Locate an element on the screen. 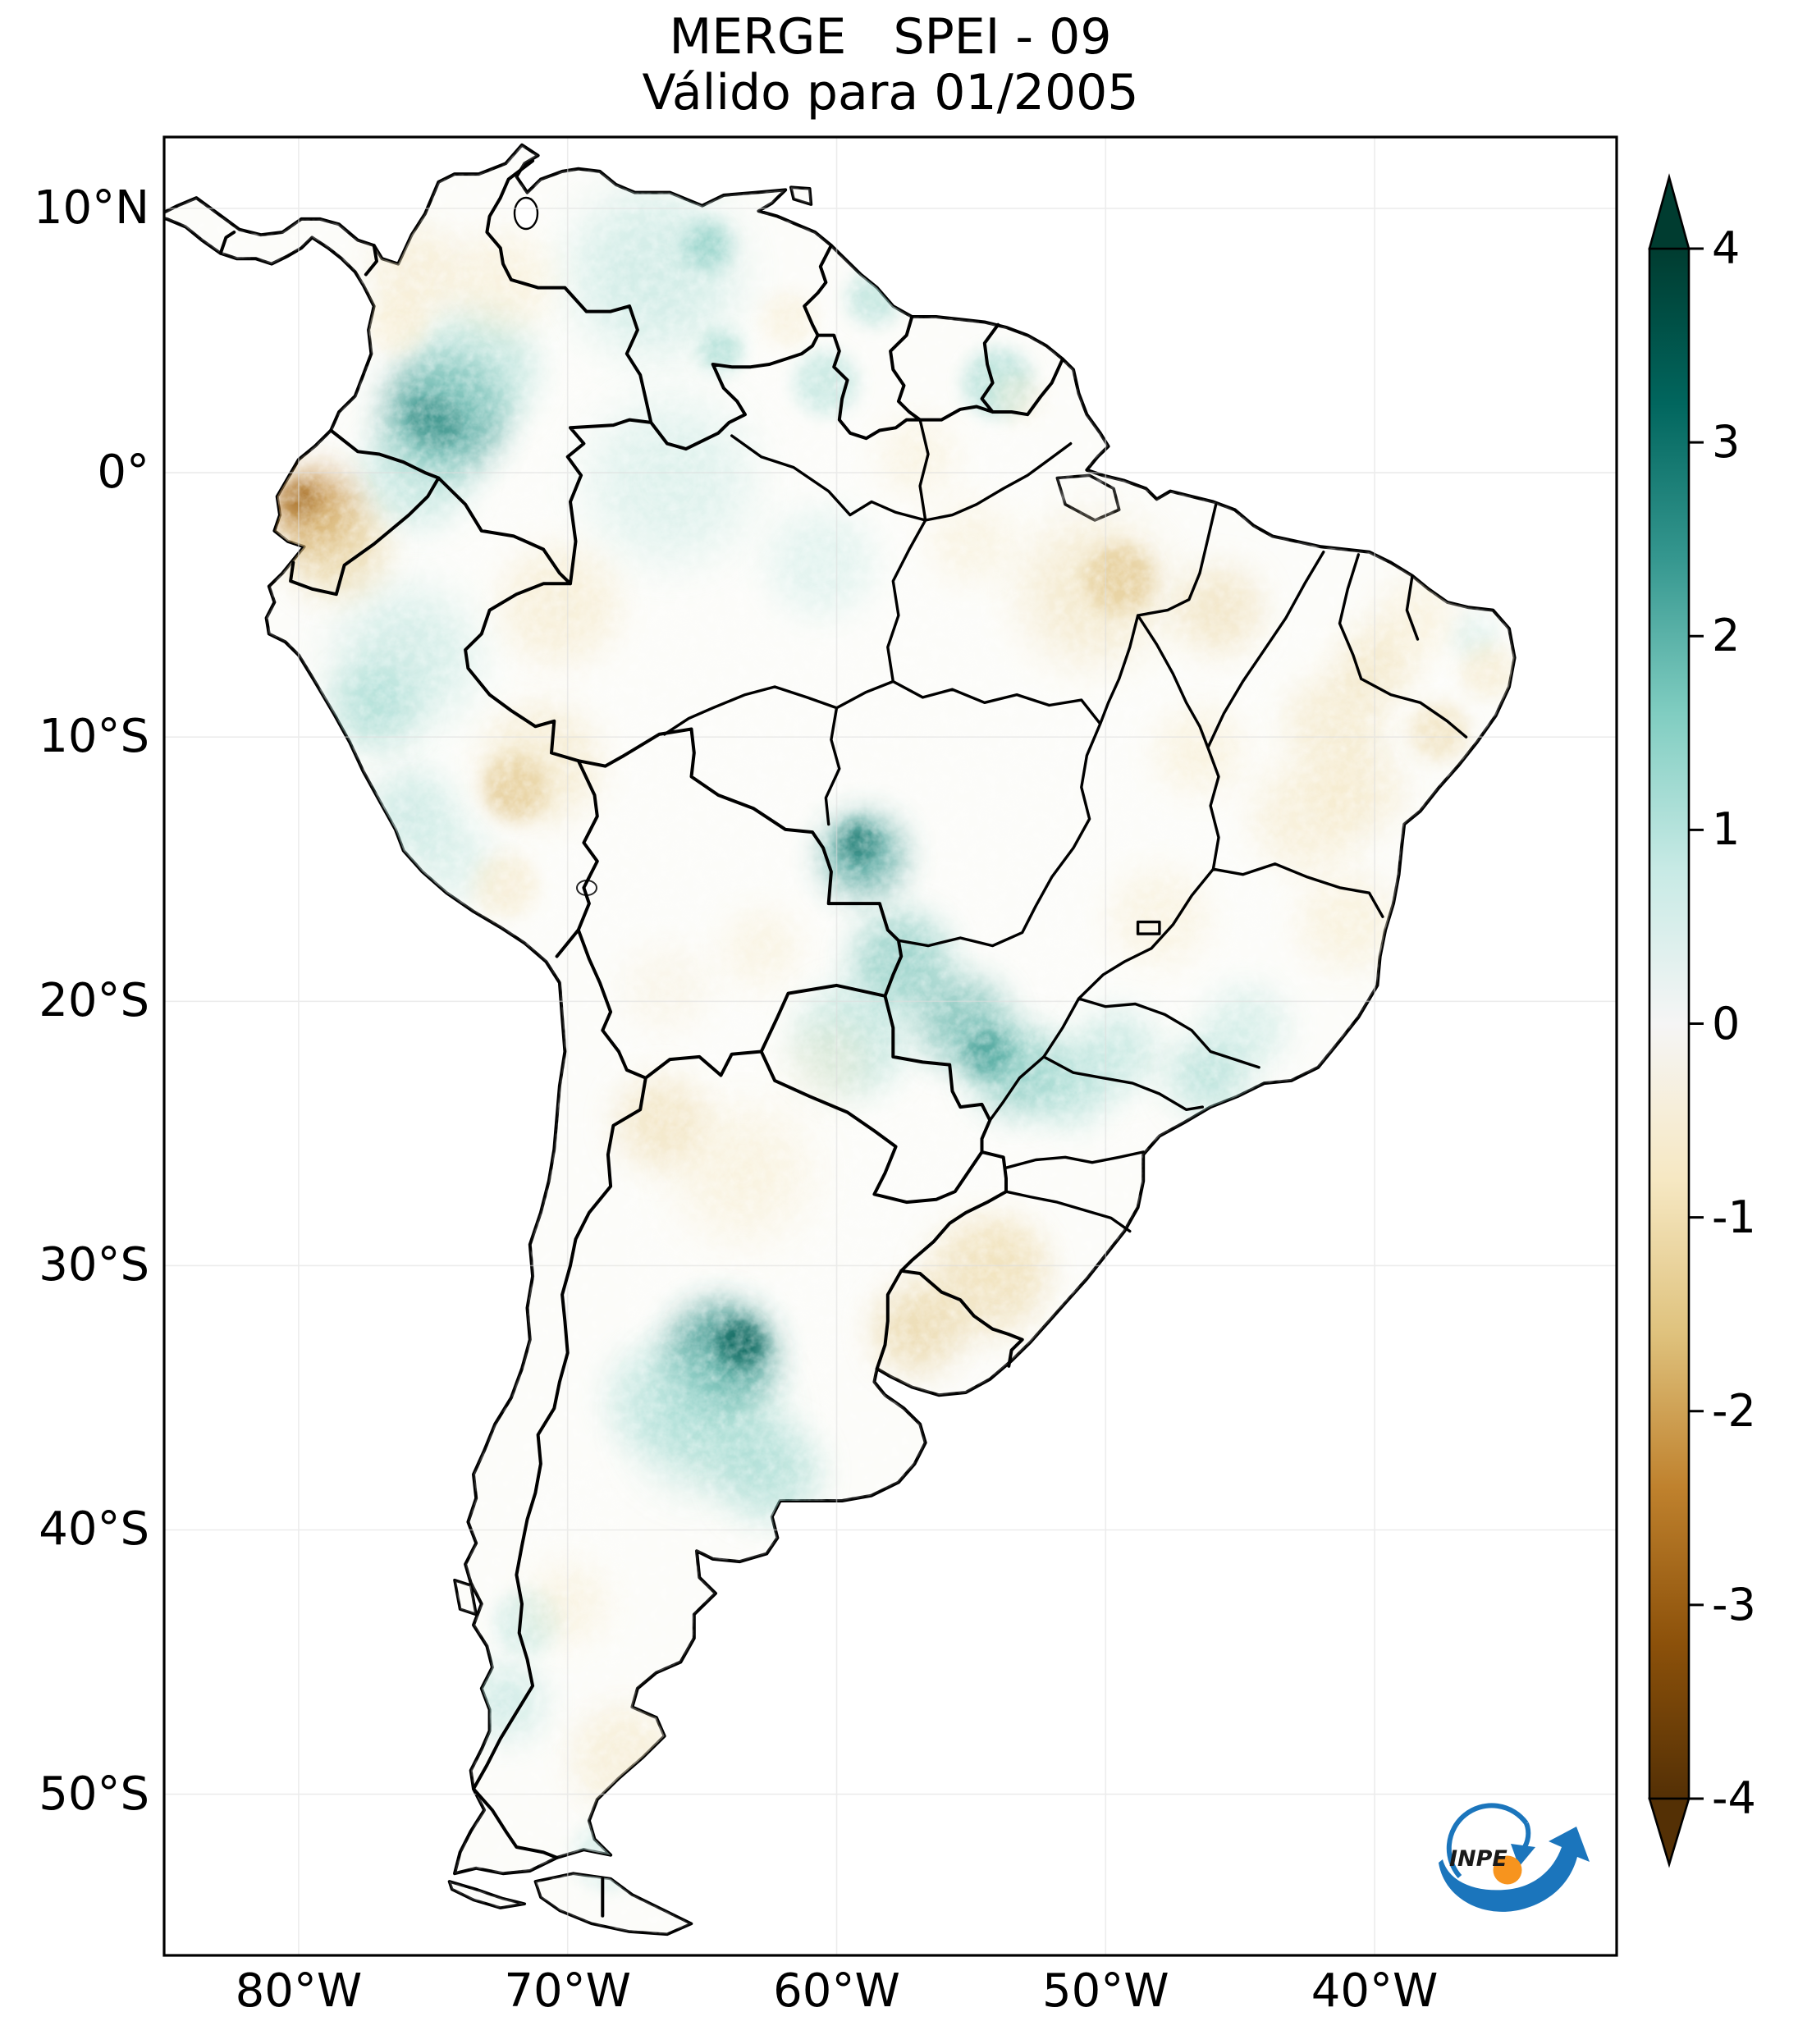 The image size is (1798, 2044). inpe-logo: INPE is located at coordinates (1514, 1857).